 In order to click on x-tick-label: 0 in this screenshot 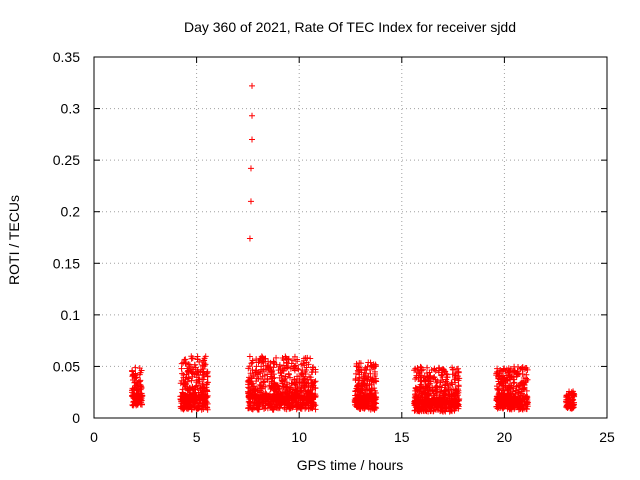, I will do `click(94, 437)`.